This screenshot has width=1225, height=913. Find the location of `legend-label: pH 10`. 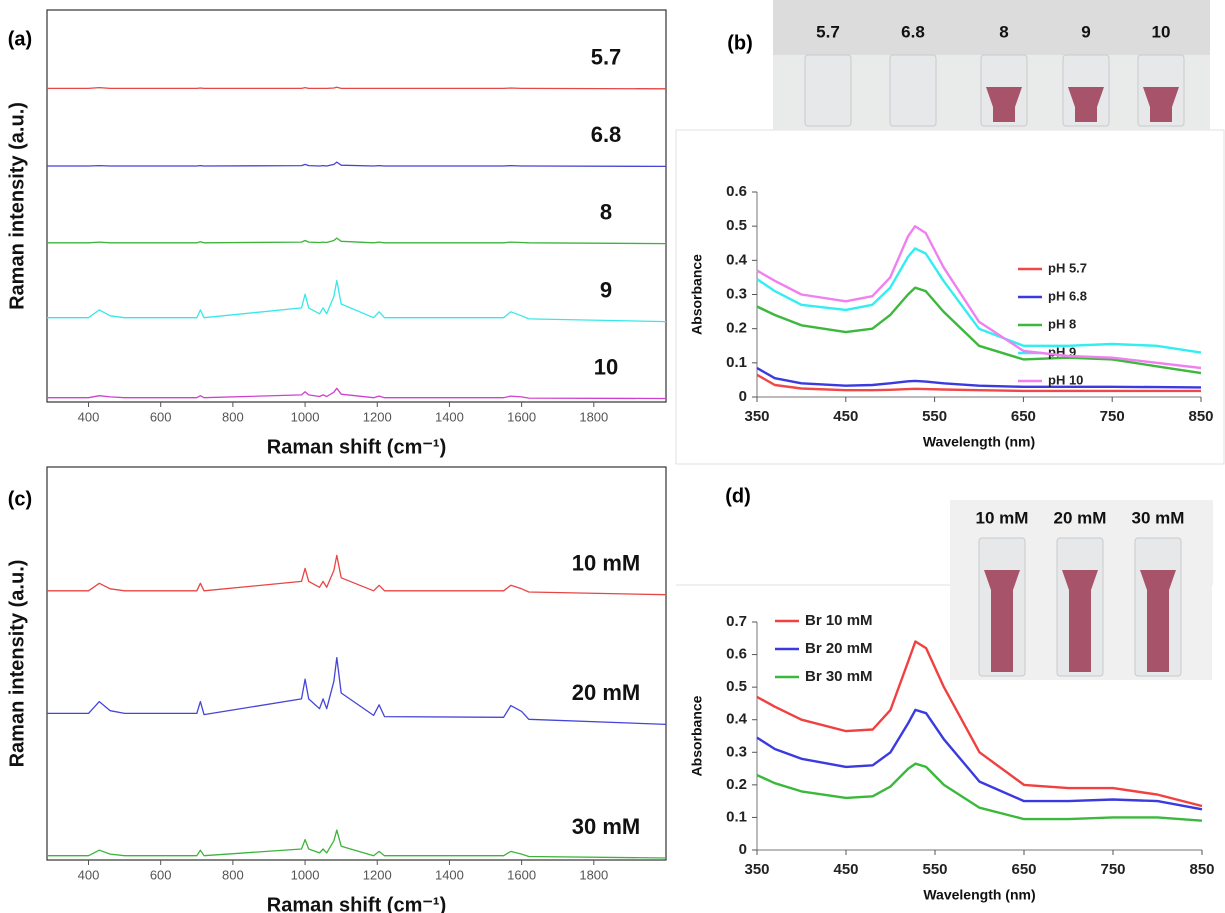

legend-label: pH 10 is located at coordinates (1065, 379).